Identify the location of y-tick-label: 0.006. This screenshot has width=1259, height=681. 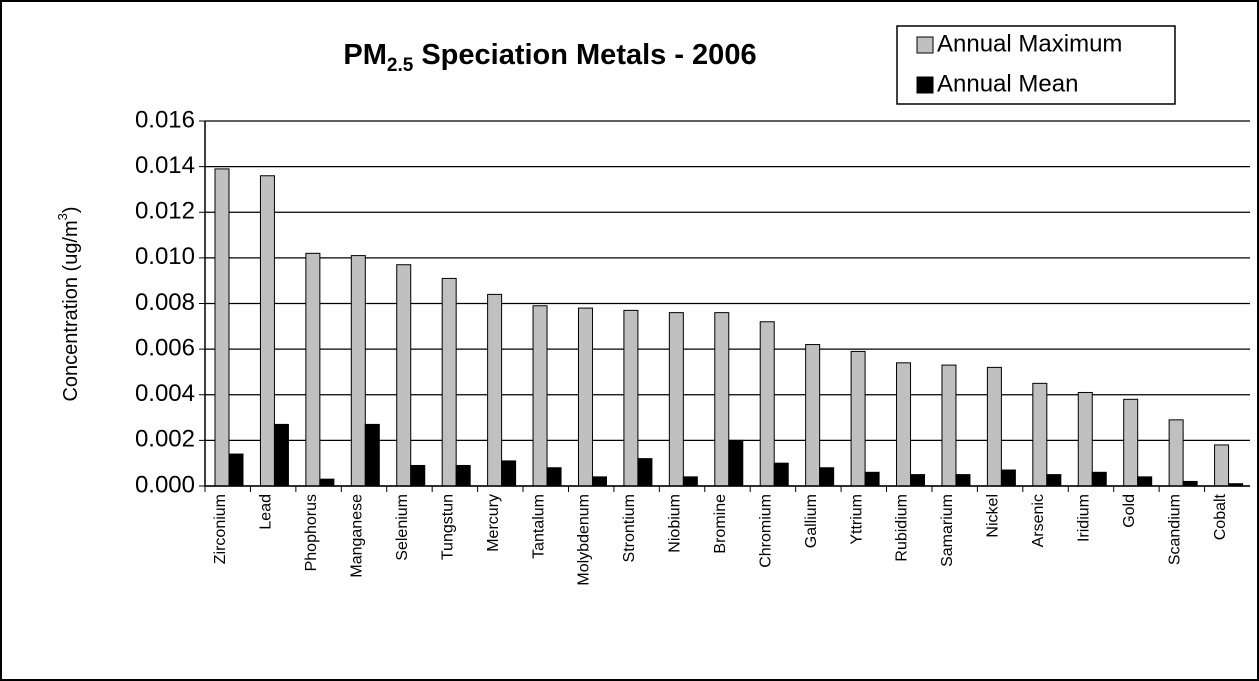
(165, 347).